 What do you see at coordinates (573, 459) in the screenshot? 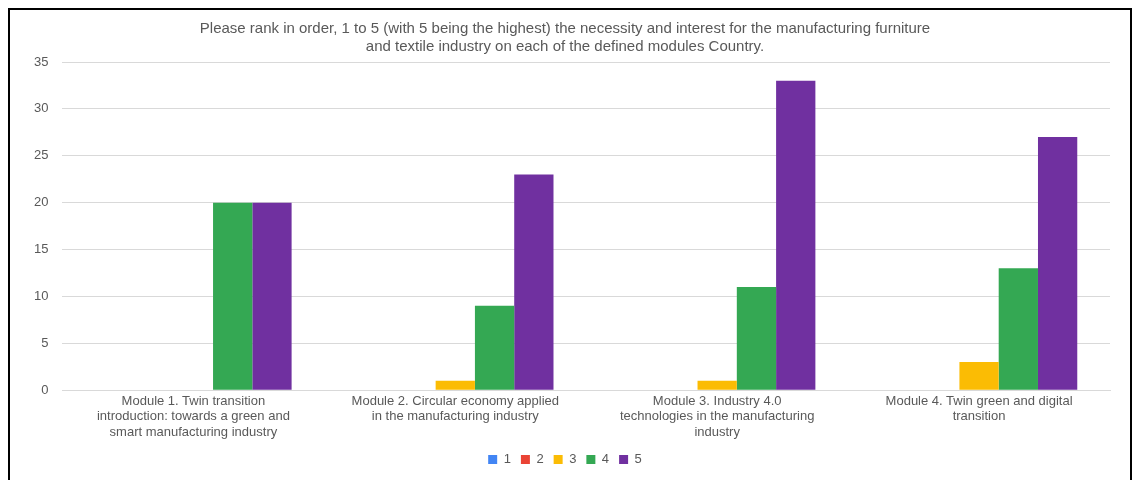
I see `legend-label: 3` at bounding box center [573, 459].